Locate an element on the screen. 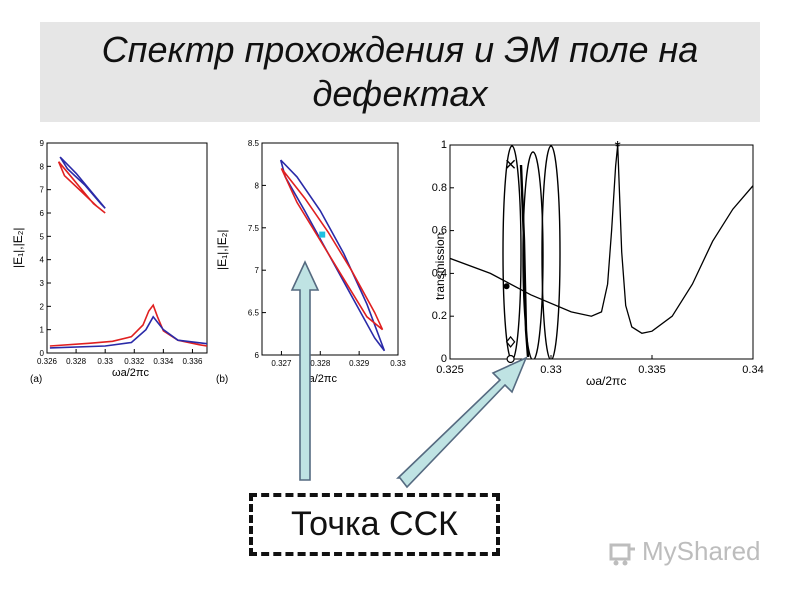 This screenshot has width=800, height=600. panel-c-ylabel: transmission is located at coordinates (440, 266).